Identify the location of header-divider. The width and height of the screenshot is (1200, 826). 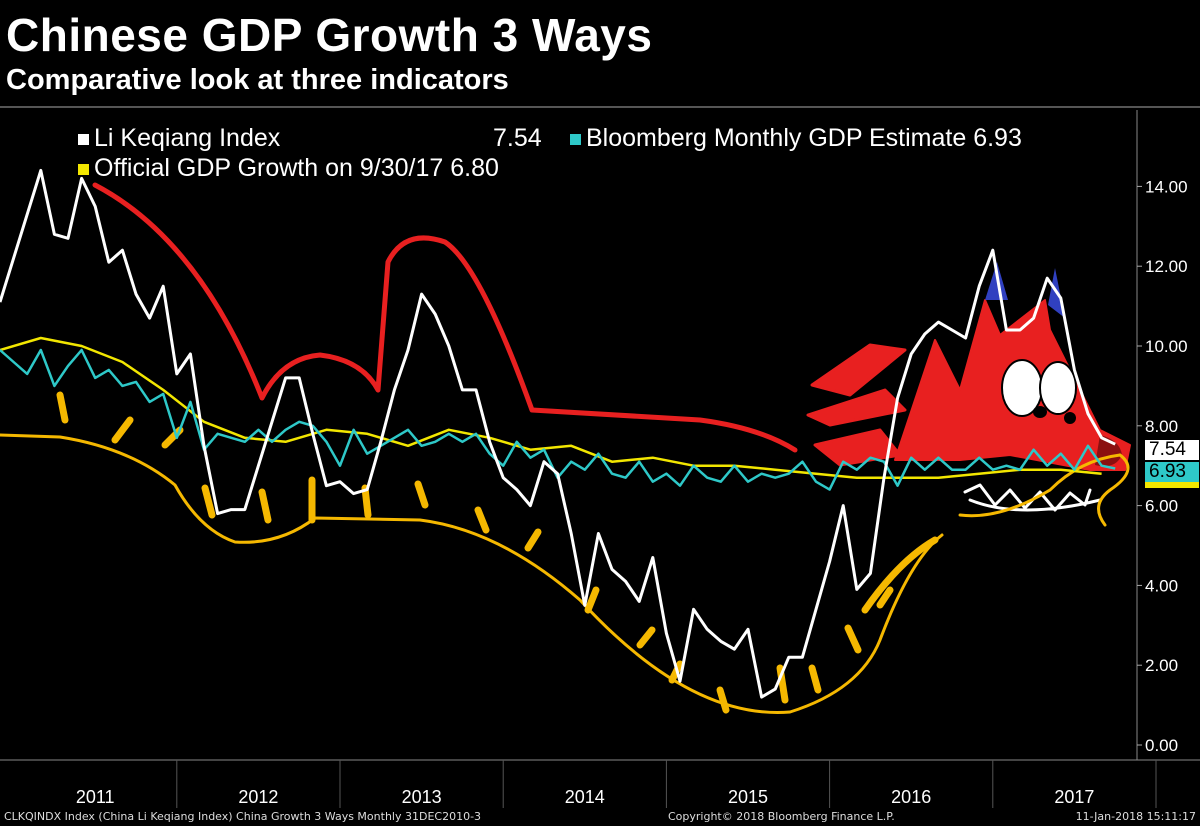
(600, 107).